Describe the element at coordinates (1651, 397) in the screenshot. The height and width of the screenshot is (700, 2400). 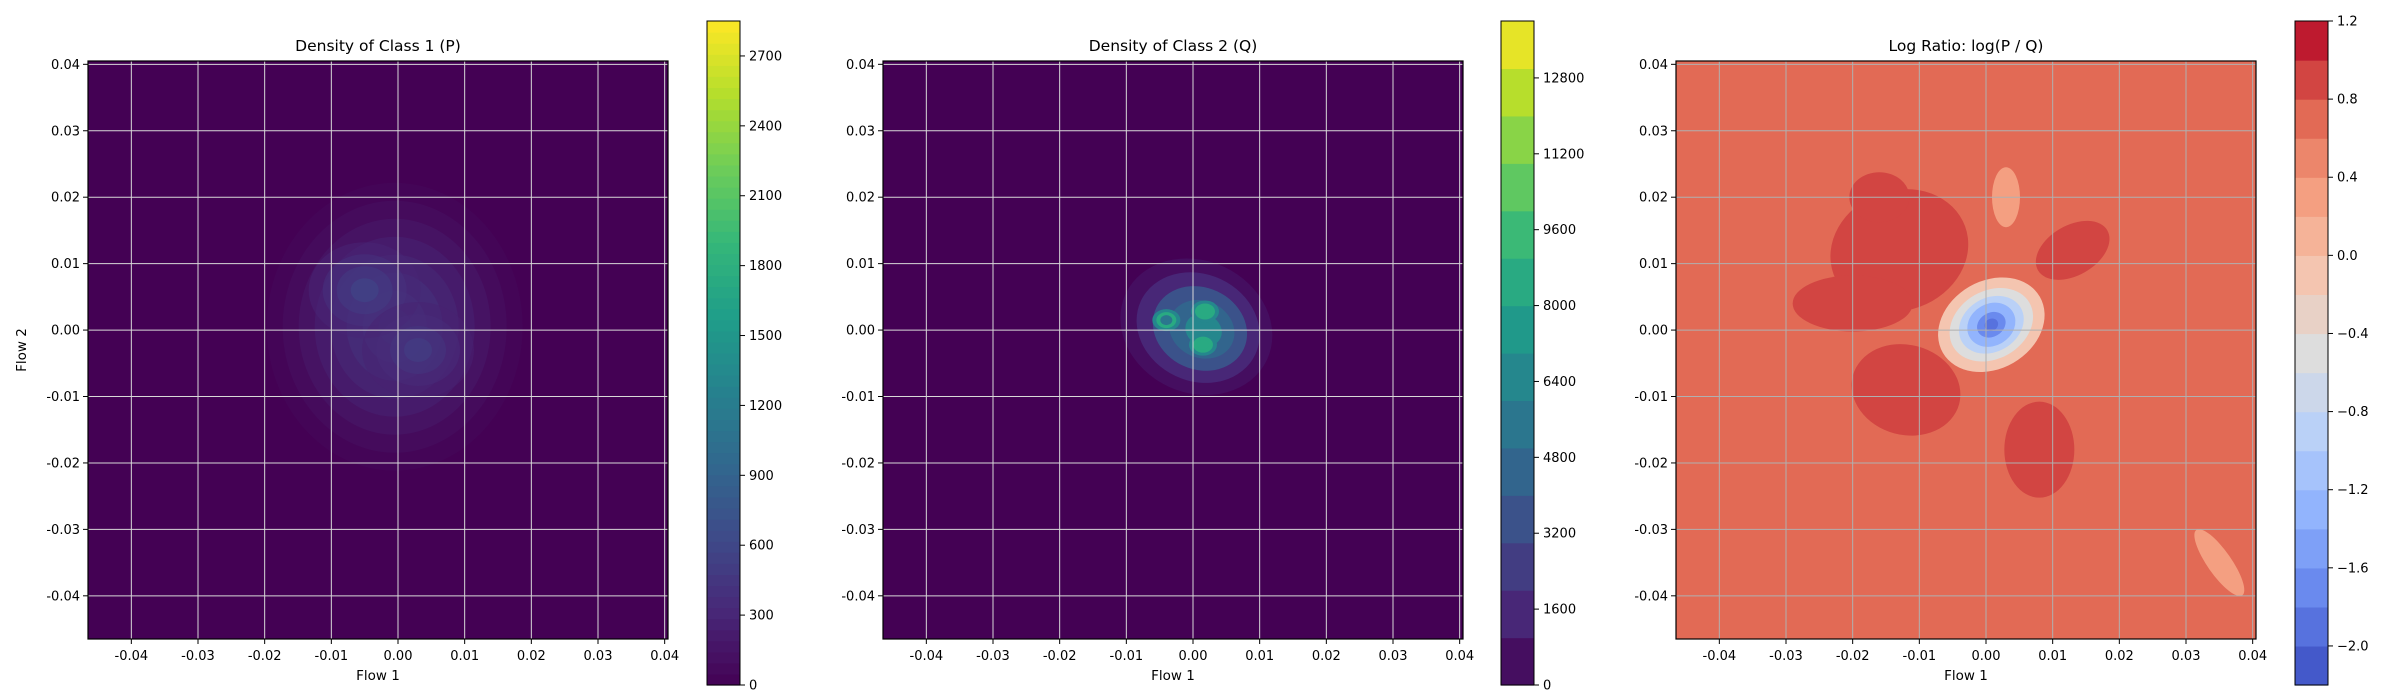
I see `y-tick-label: -0.01` at that location.